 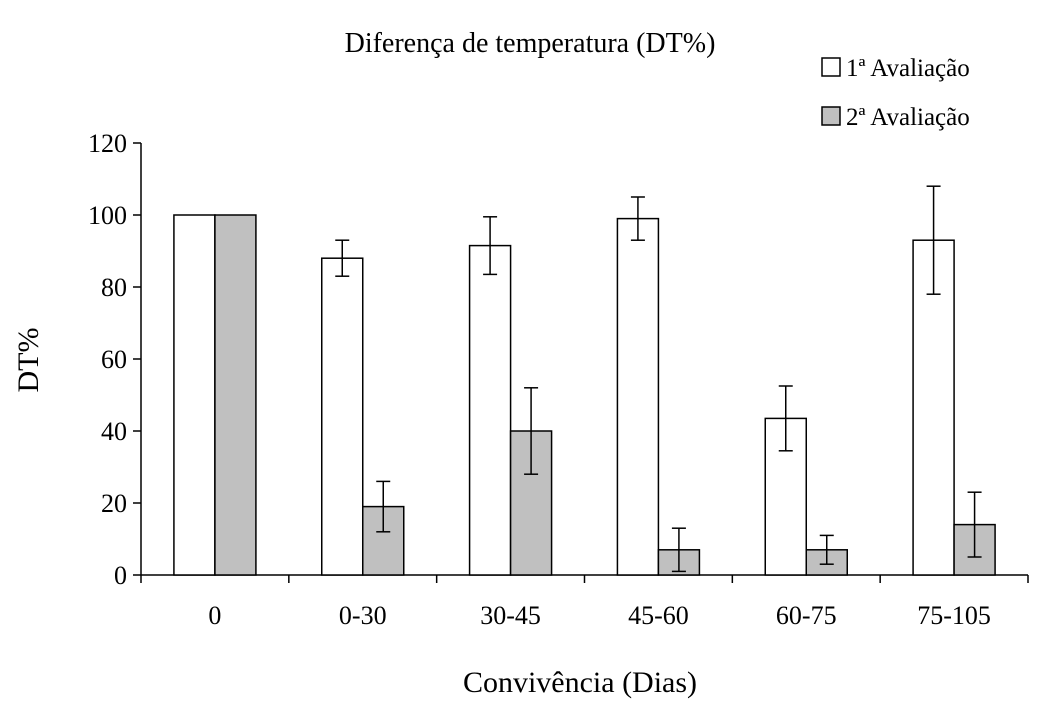 What do you see at coordinates (28, 360) in the screenshot?
I see `y-axis-label: DT%` at bounding box center [28, 360].